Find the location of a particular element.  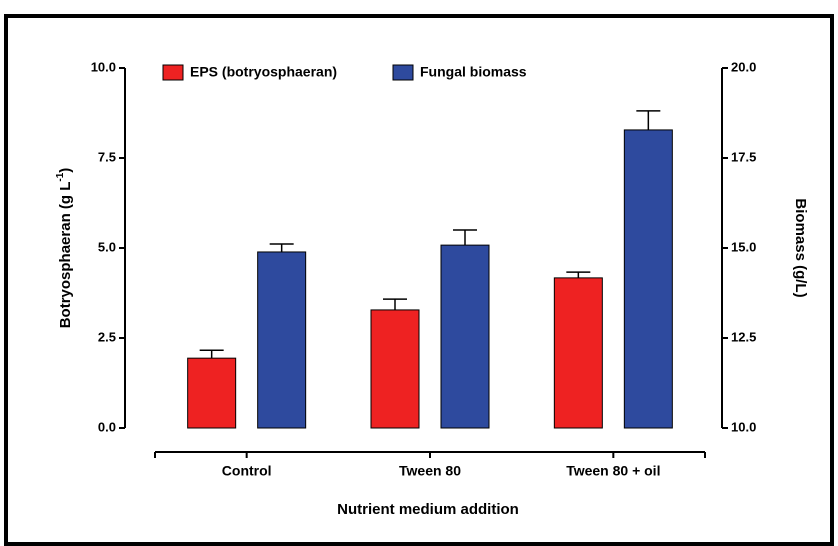

x-tick-label: Tween 80 is located at coordinates (430, 471).